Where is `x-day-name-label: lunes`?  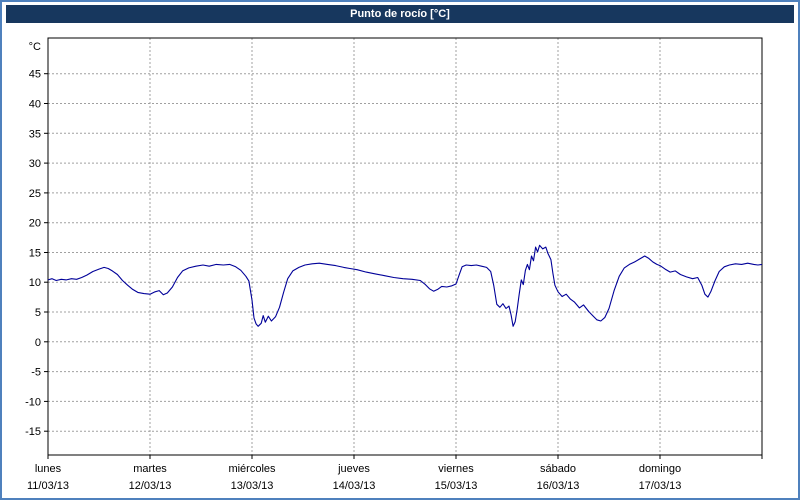
x-day-name-label: lunes is located at coordinates (48, 469).